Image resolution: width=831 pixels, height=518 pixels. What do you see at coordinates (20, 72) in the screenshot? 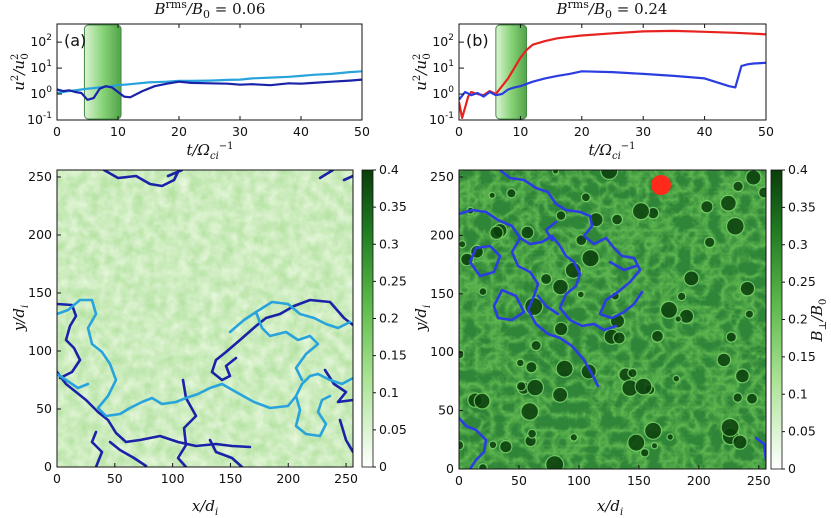
I see `y-axis-label: u2/u20` at bounding box center [20, 72].